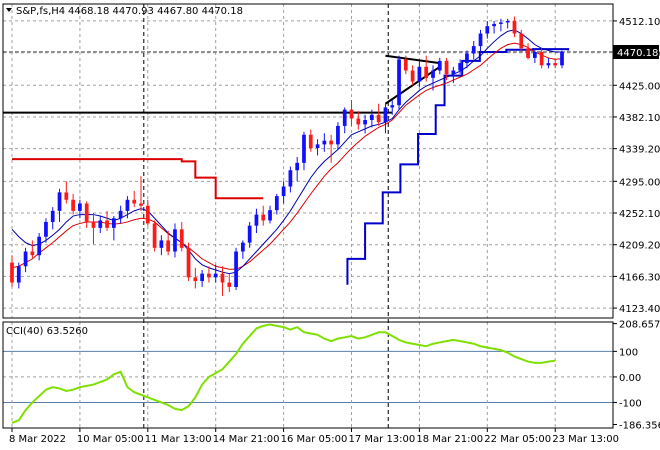 The height and width of the screenshot is (450, 660). What do you see at coordinates (314, 439) in the screenshot?
I see `time-label: 16 Mar 05:00` at bounding box center [314, 439].